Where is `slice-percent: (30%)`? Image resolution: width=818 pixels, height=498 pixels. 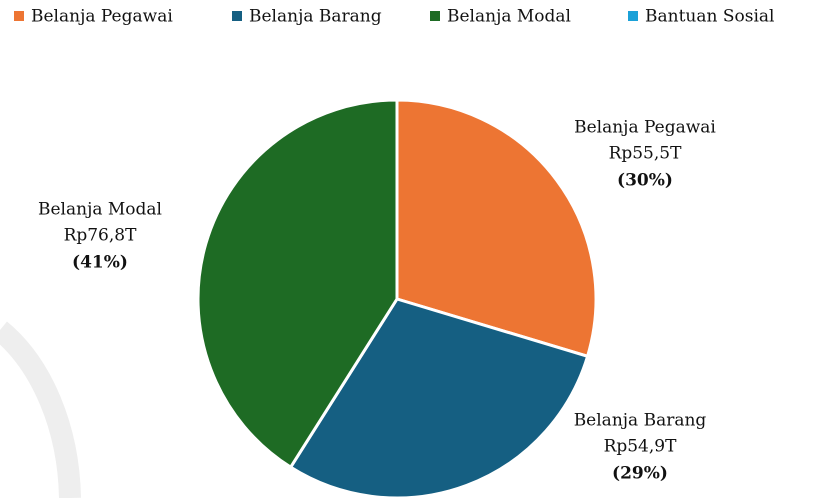 slice-percent: (30%) is located at coordinates (645, 181).